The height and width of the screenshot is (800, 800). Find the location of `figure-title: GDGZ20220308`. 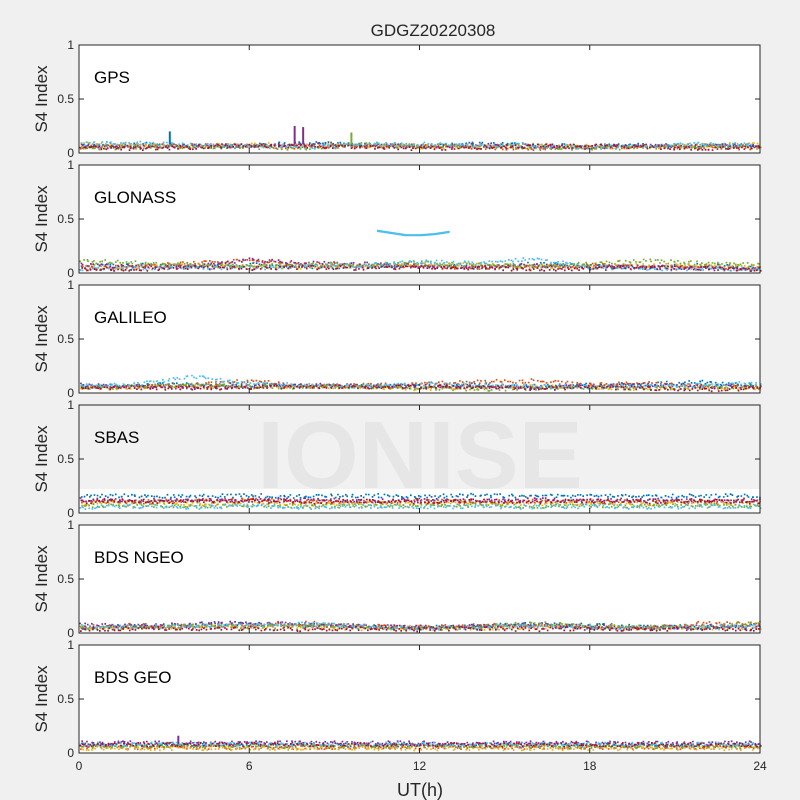

figure-title: GDGZ20220308 is located at coordinates (433, 30).